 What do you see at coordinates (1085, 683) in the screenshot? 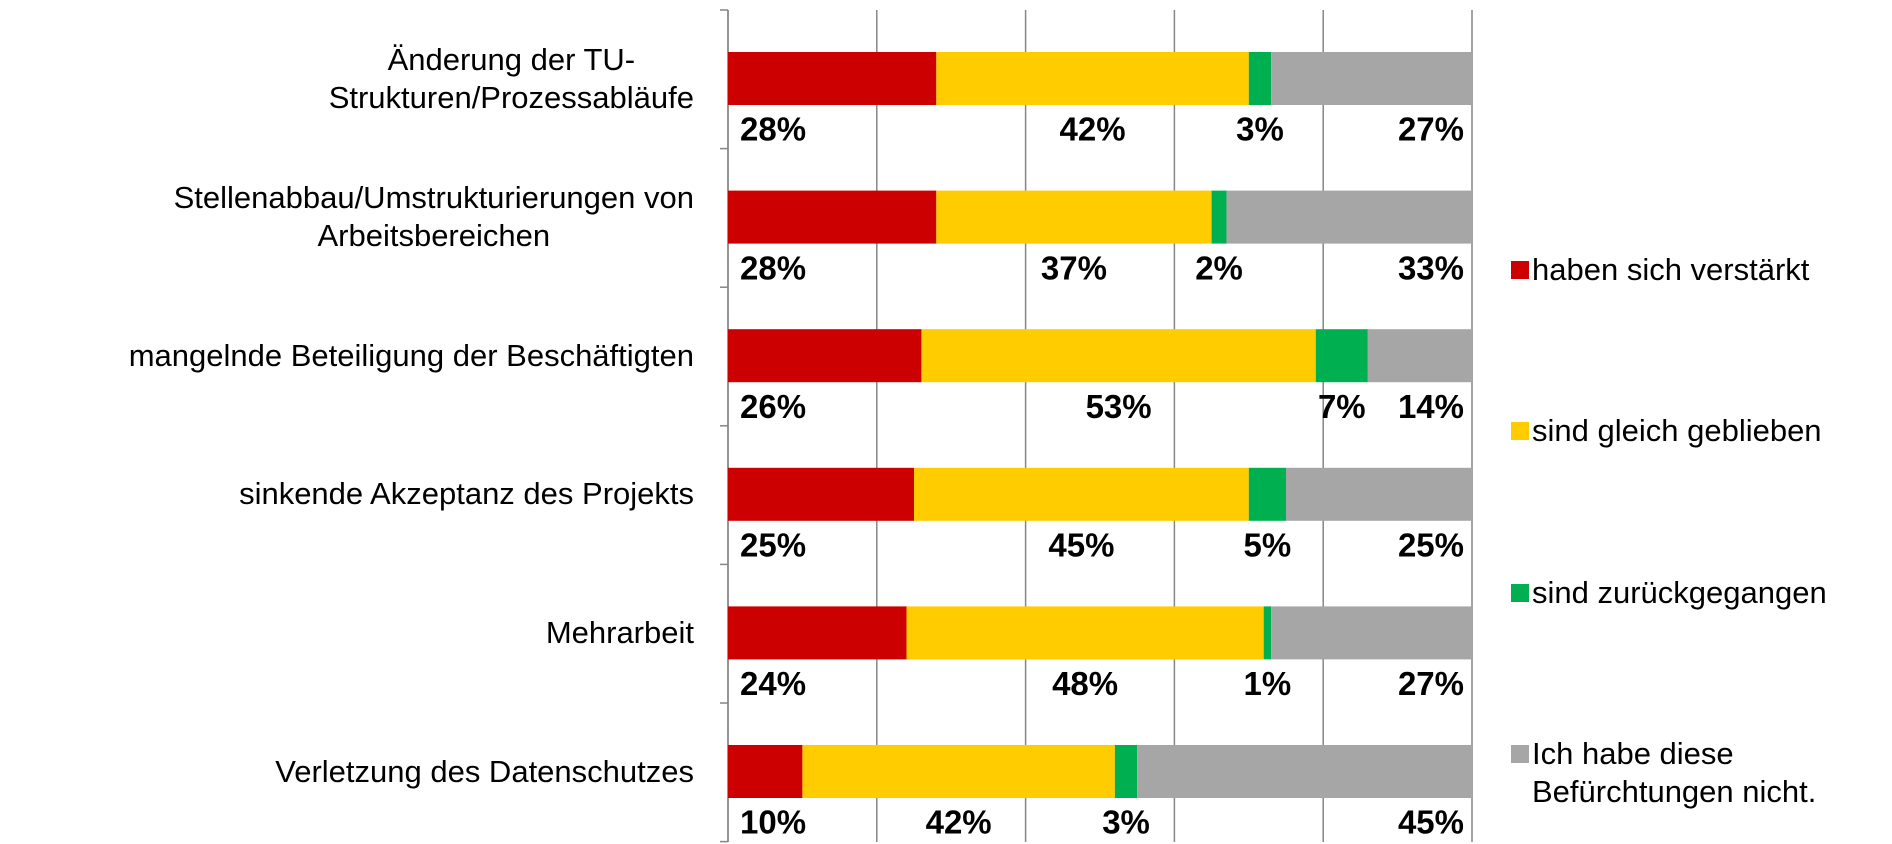
I see `data-label: 48%` at bounding box center [1085, 683].